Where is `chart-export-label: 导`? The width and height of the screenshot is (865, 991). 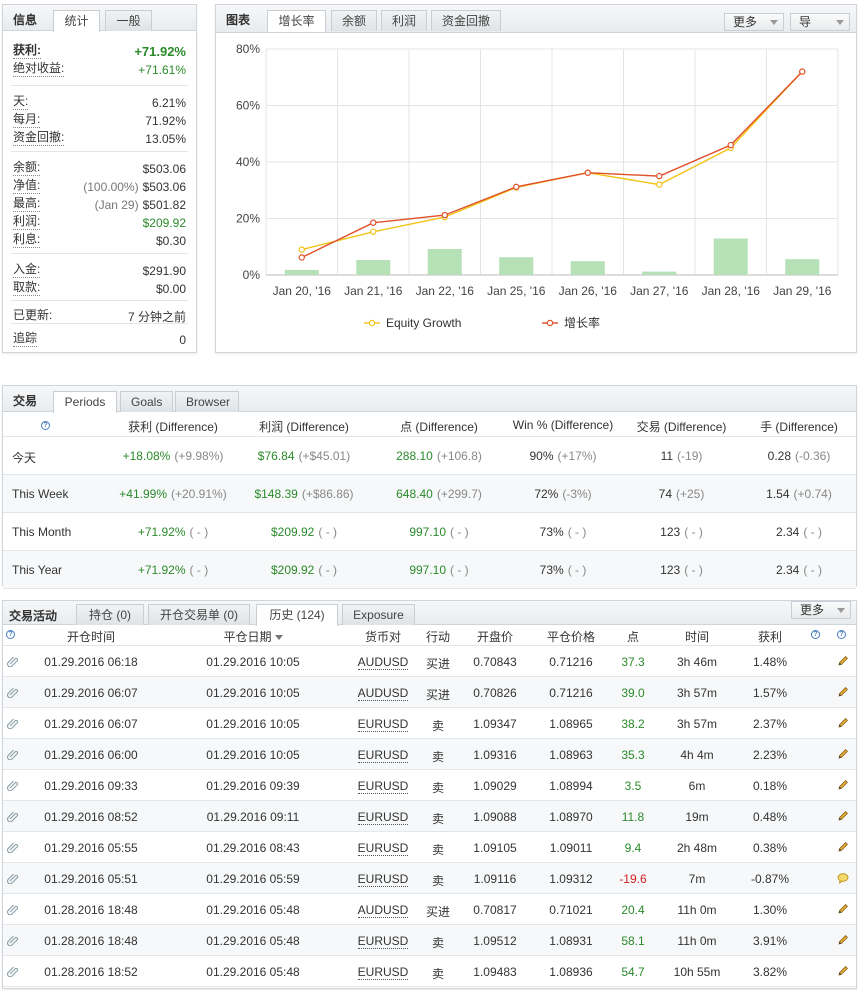 chart-export-label: 导 is located at coordinates (805, 22).